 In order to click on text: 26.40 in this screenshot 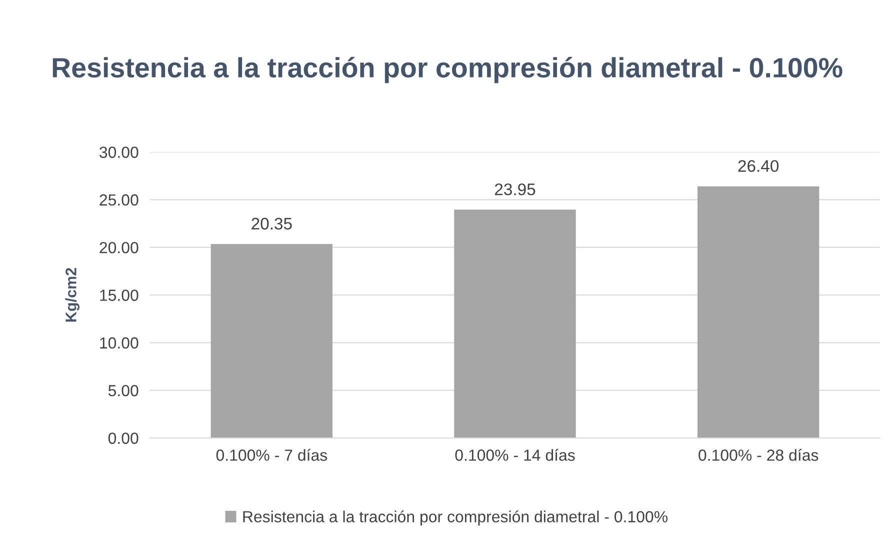, I will do `click(758, 166)`.